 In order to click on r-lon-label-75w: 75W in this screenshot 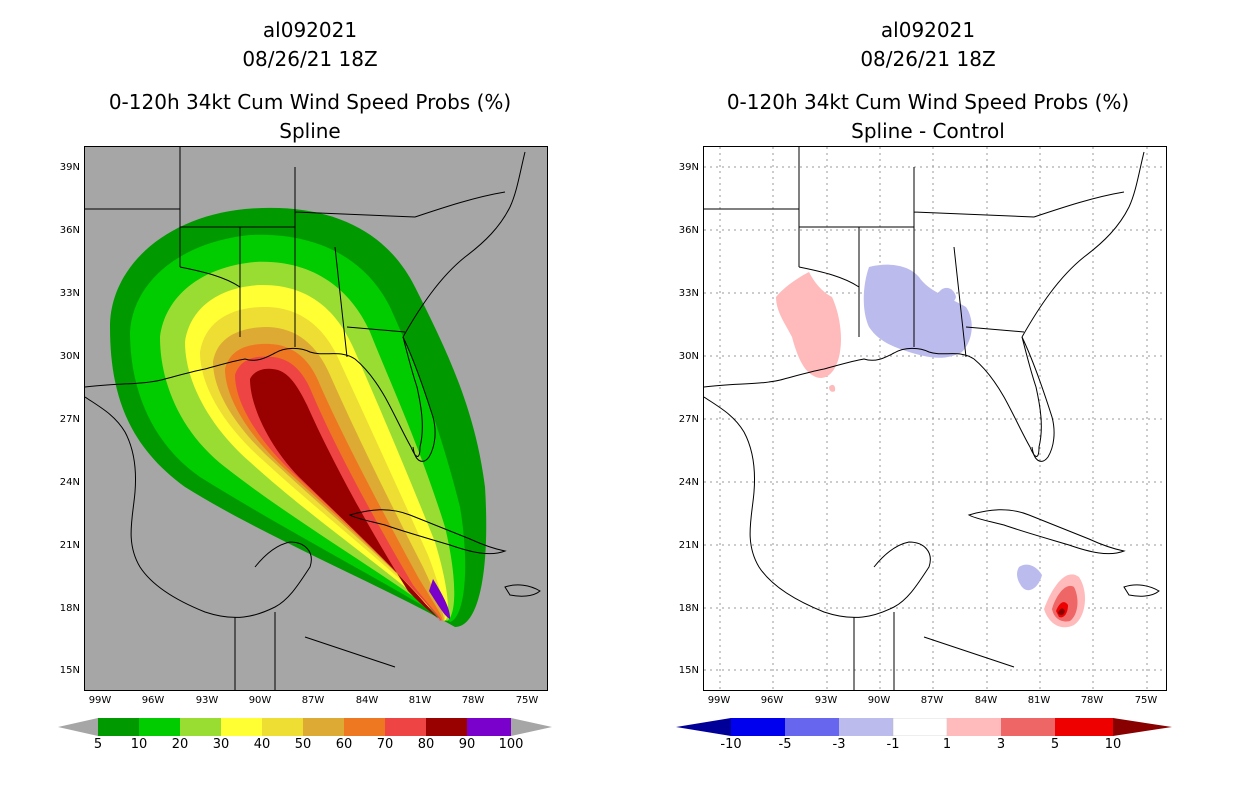, I will do `click(1146, 700)`.